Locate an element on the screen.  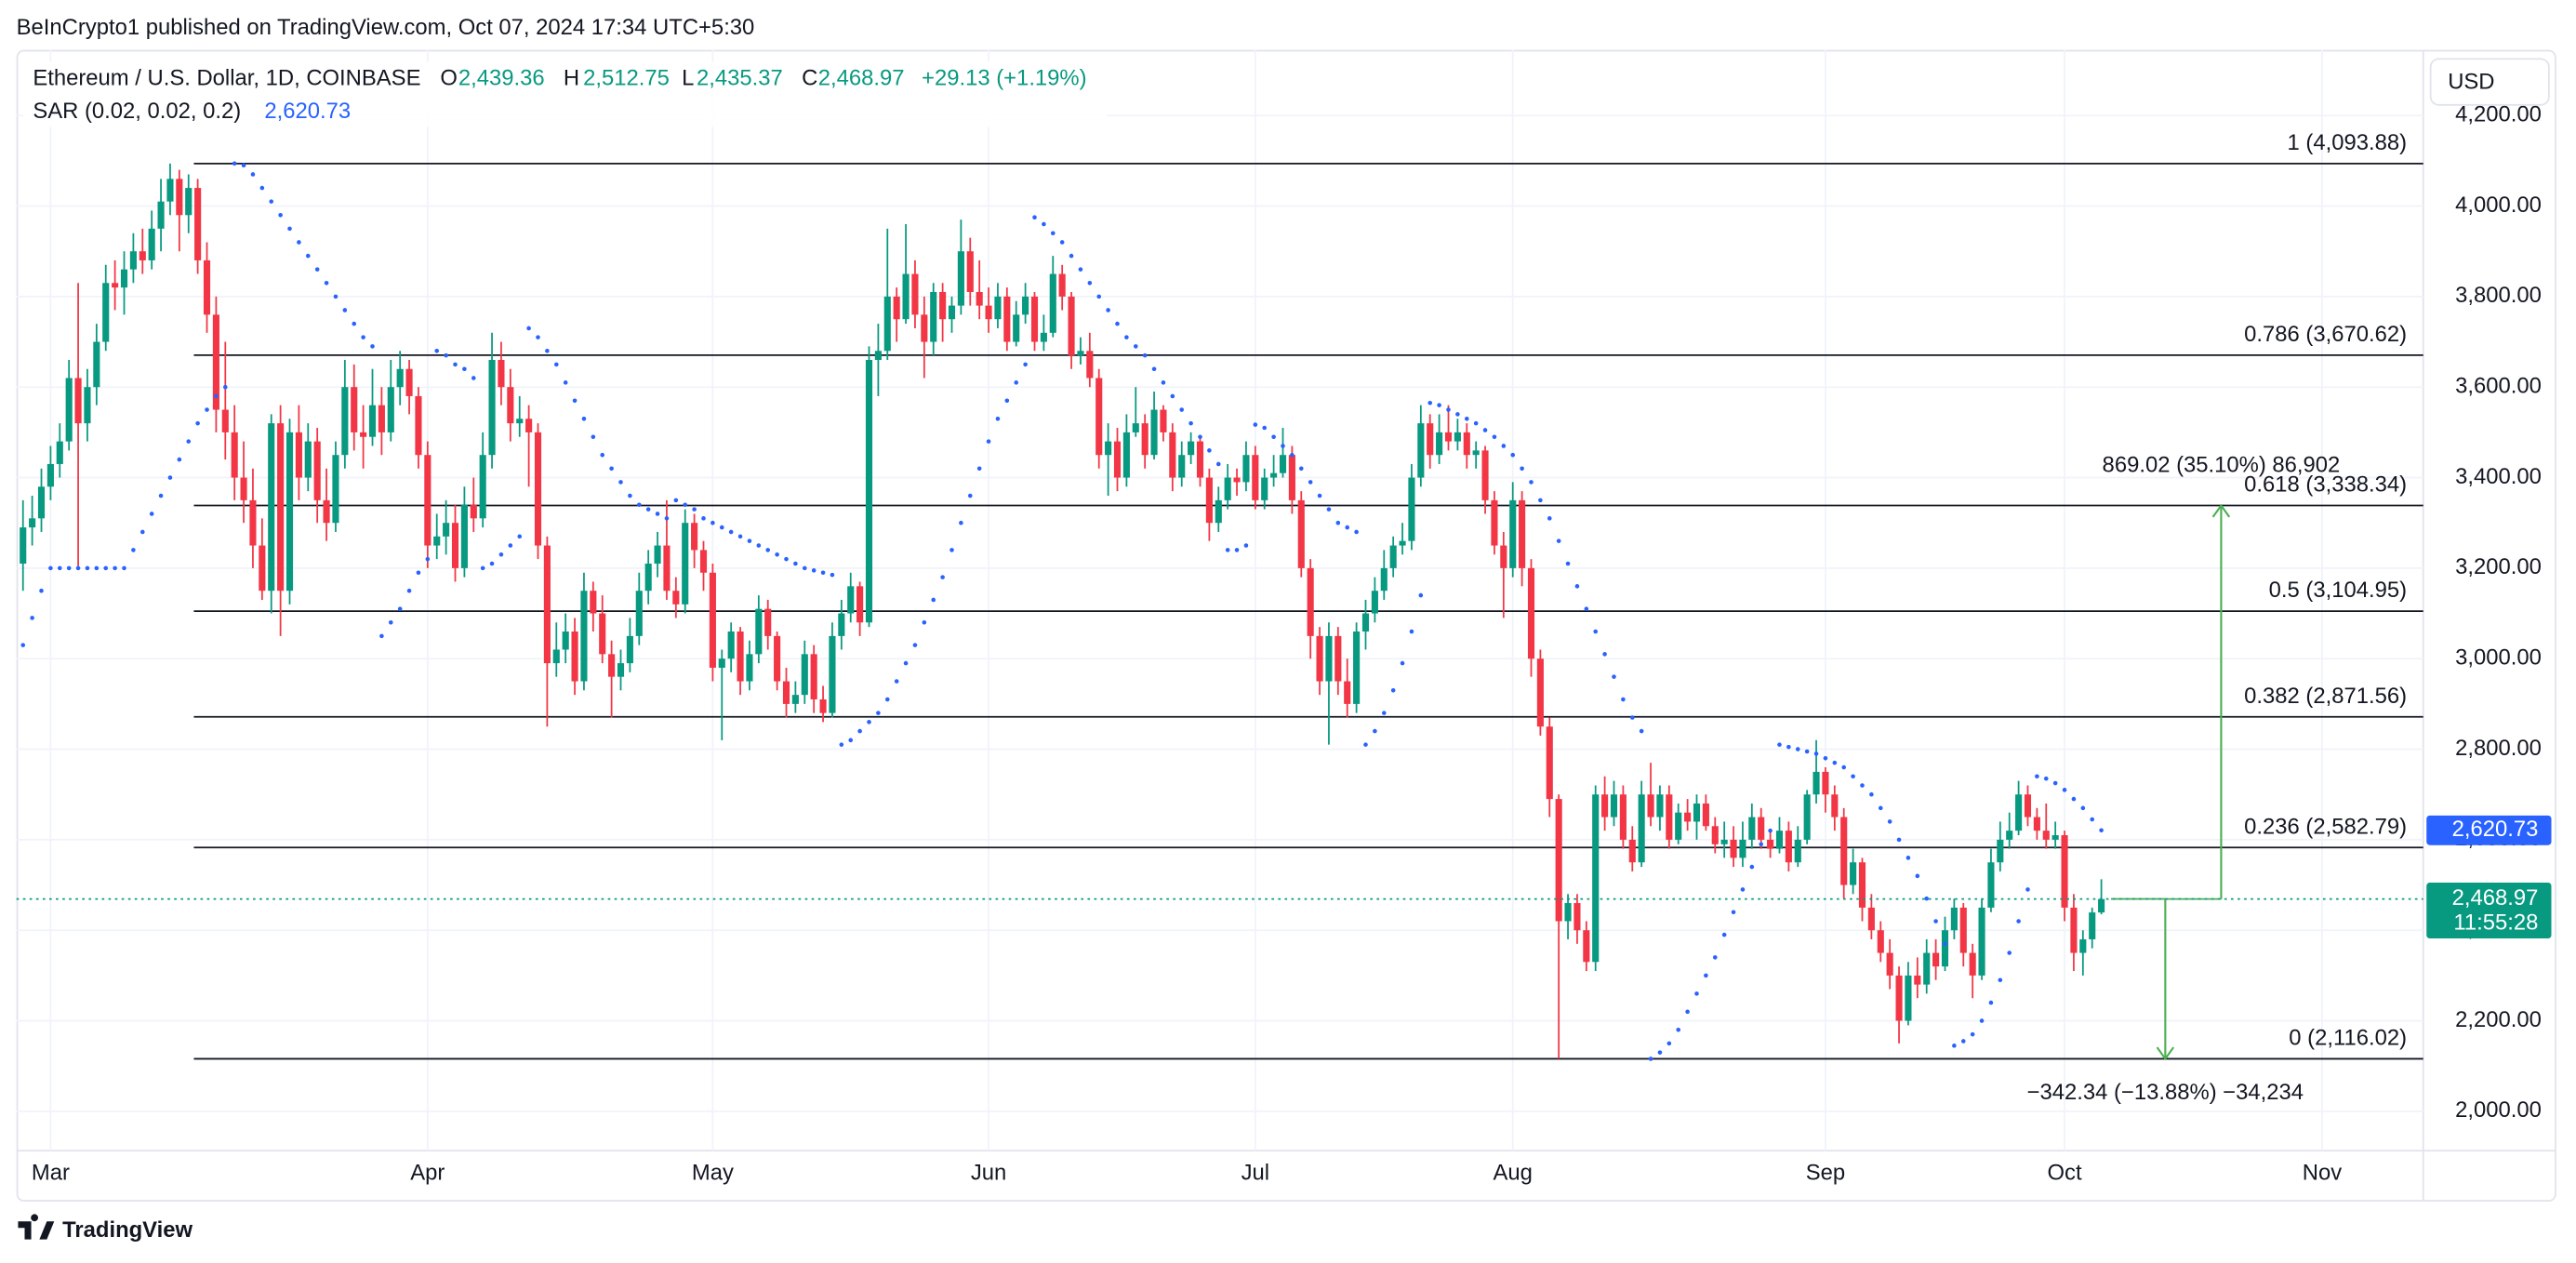
fib-label: 0.786 (3,670.62) is located at coordinates (2325, 335).